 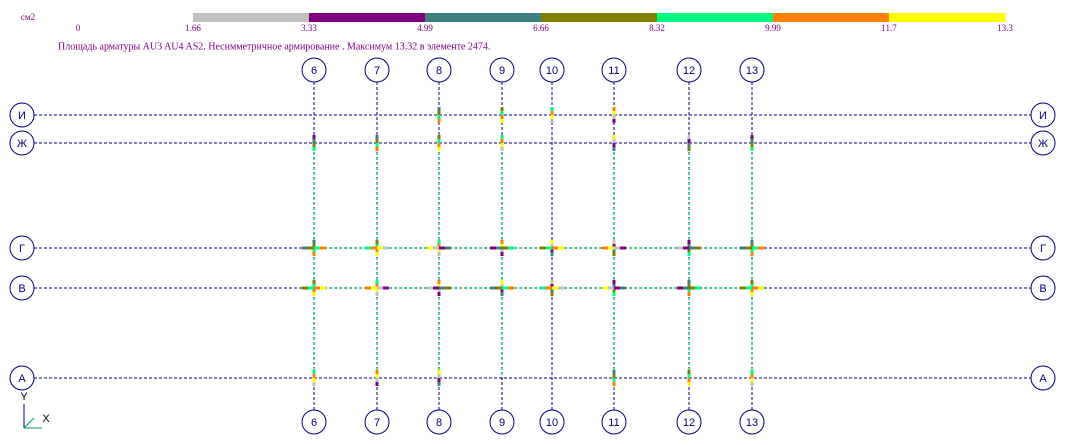 I want to click on x-label: X, so click(x=46, y=419).